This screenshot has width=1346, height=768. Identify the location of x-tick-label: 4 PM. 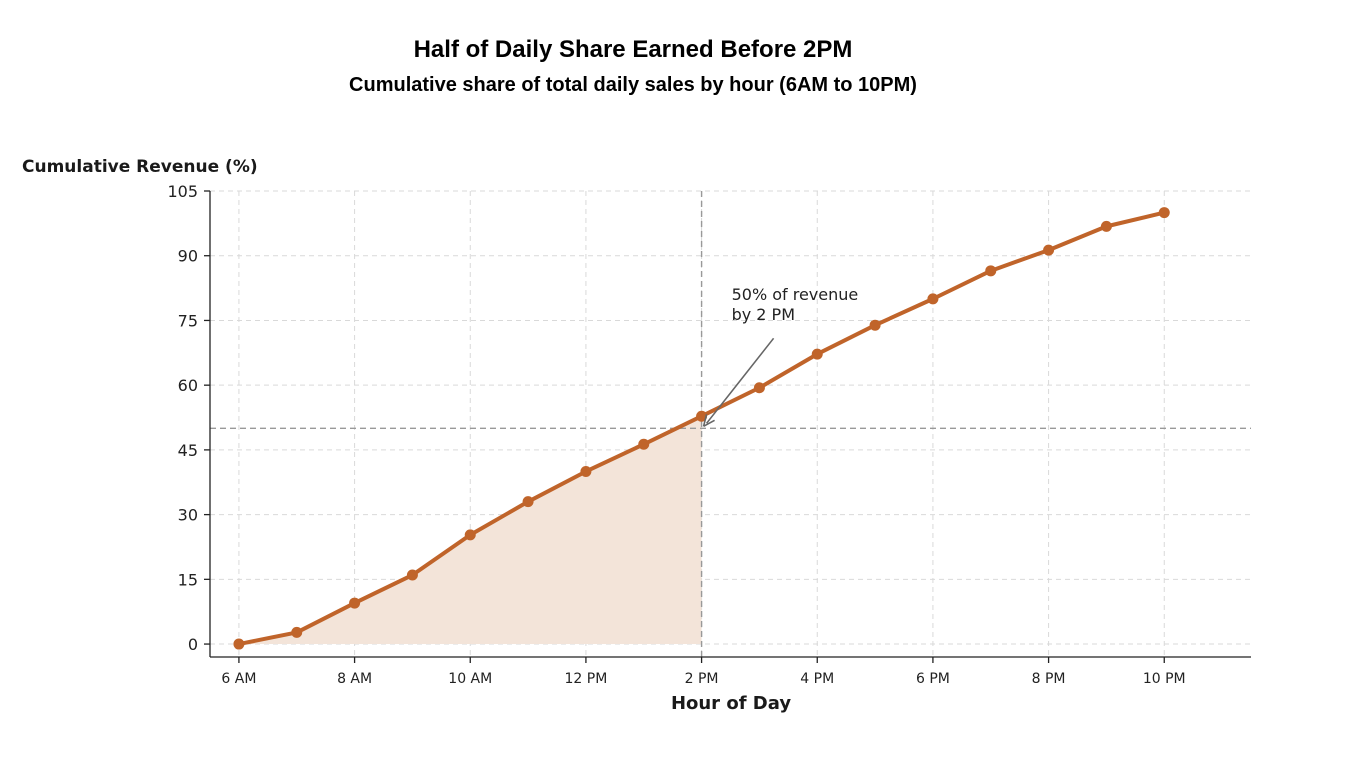
(817, 679).